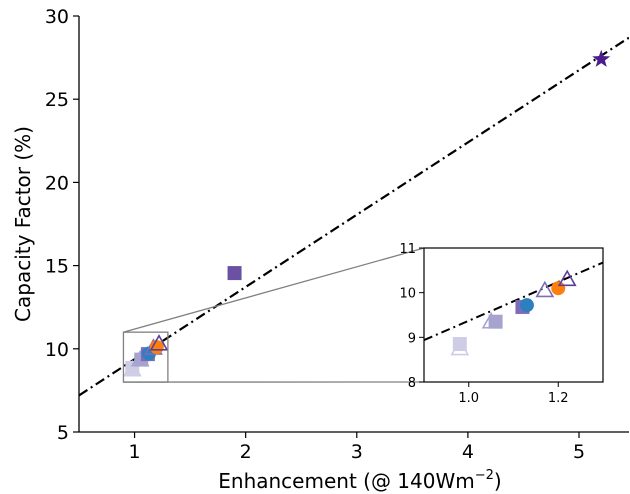 The image size is (630, 494). What do you see at coordinates (407, 249) in the screenshot?
I see `inset-y-tick-label-11: 11` at bounding box center [407, 249].